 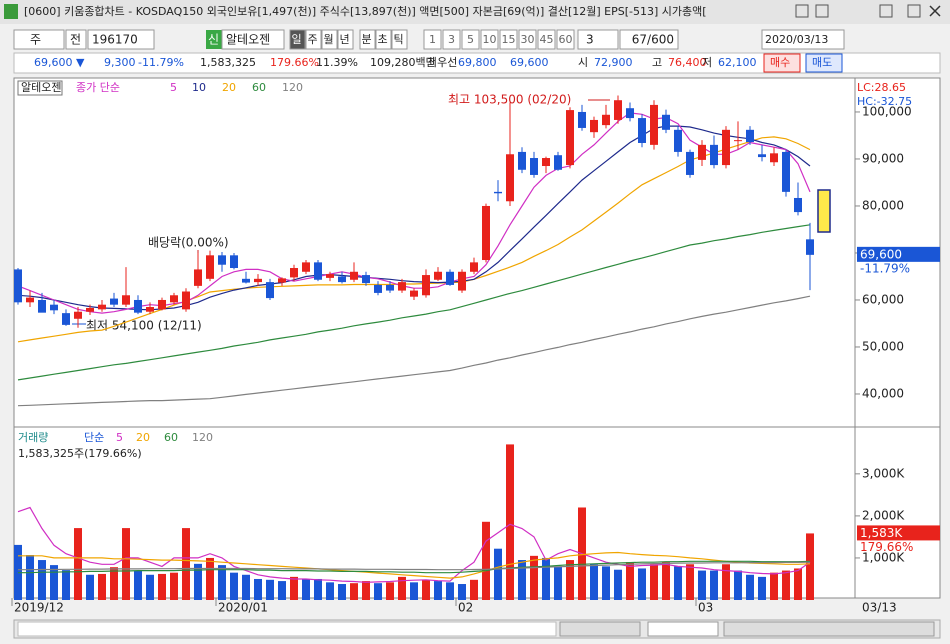 I want to click on buy-btn, so click(x=782, y=63).